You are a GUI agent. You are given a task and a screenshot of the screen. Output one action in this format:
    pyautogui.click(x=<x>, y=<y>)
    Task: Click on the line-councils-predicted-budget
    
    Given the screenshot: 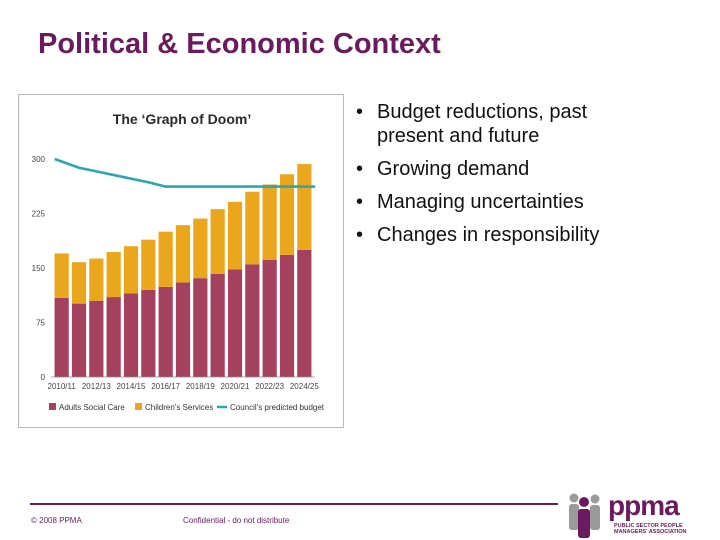 What is the action you would take?
    pyautogui.click(x=184, y=172)
    